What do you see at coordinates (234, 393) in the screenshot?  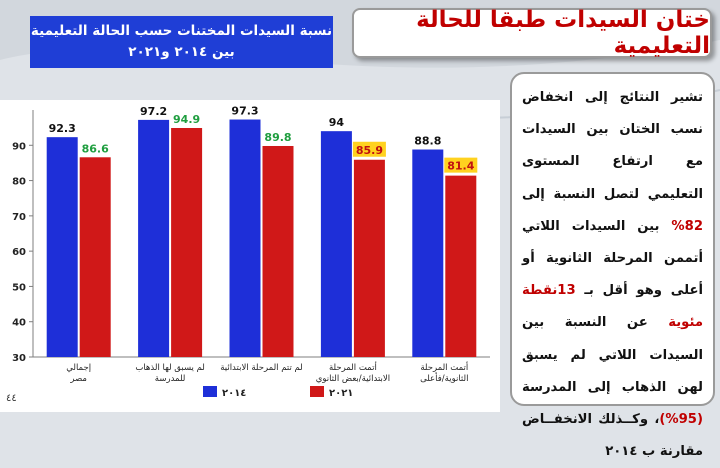 I see `legend-label-2014: ٢٠١٤` at bounding box center [234, 393].